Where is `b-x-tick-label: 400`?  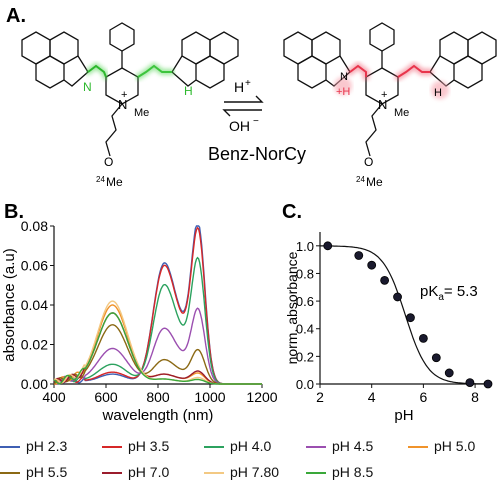 b-x-tick-label: 400 is located at coordinates (54, 397).